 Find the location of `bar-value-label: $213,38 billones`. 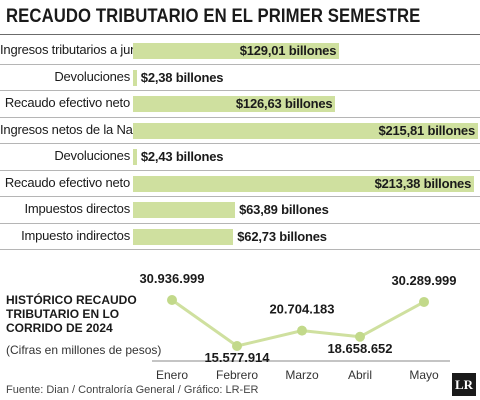

bar-value-label: $213,38 billones is located at coordinates (423, 183).